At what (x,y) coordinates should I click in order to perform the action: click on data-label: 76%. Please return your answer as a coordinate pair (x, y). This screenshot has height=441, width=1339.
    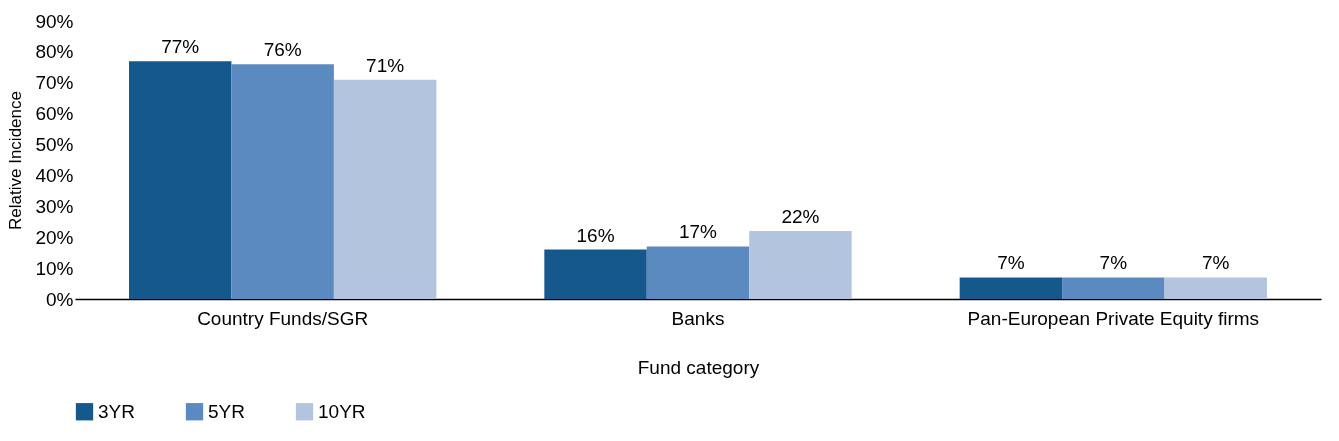
    Looking at the image, I should click on (282, 50).